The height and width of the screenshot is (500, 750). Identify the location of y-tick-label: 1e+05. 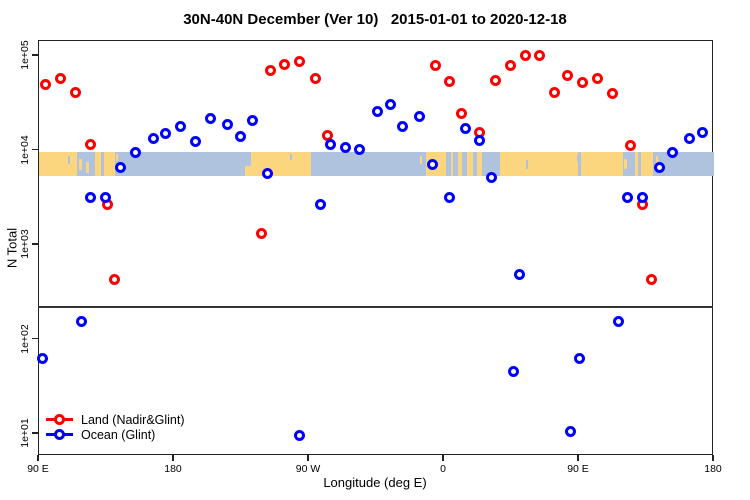
(25, 55).